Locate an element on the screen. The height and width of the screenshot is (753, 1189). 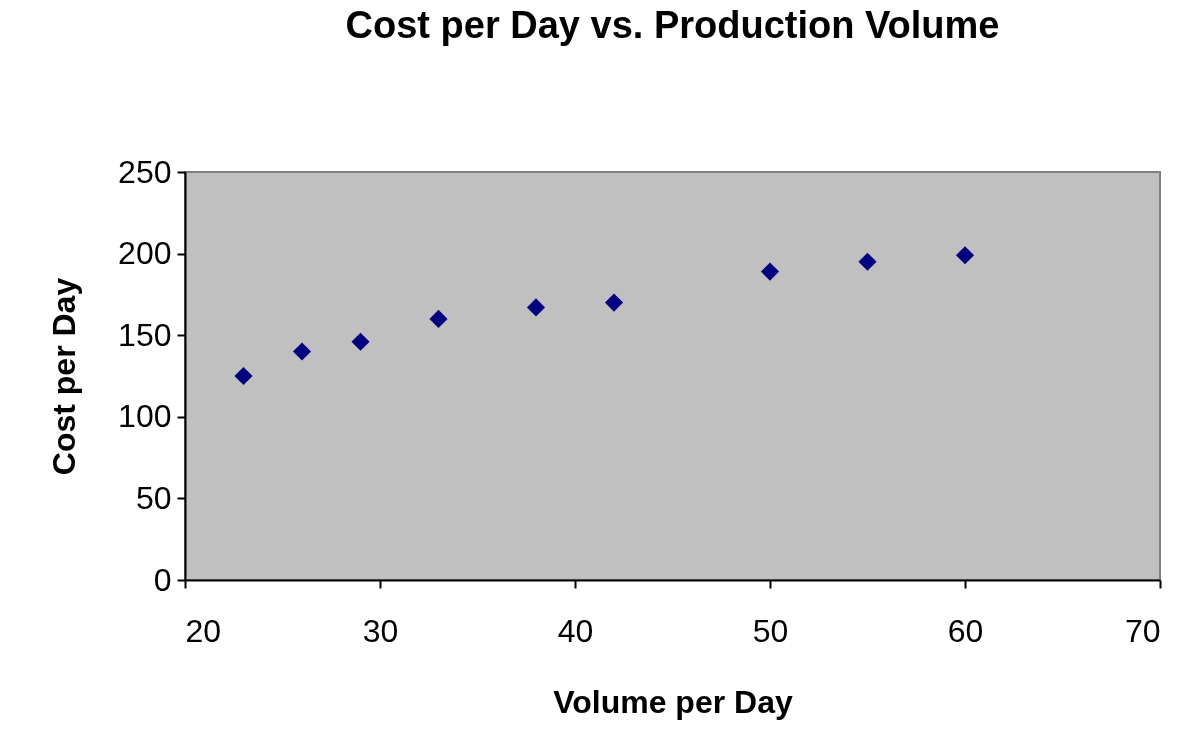
y-tick-label: 150 is located at coordinates (145, 334).